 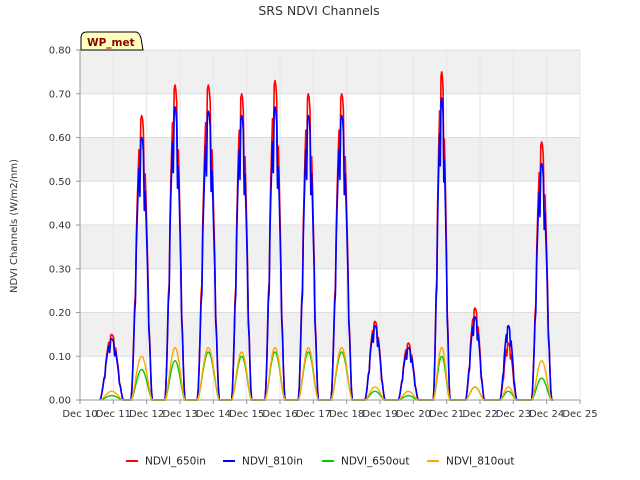 What do you see at coordinates (60, 313) in the screenshot?
I see `y-tick-label: 0.20` at bounding box center [60, 313].